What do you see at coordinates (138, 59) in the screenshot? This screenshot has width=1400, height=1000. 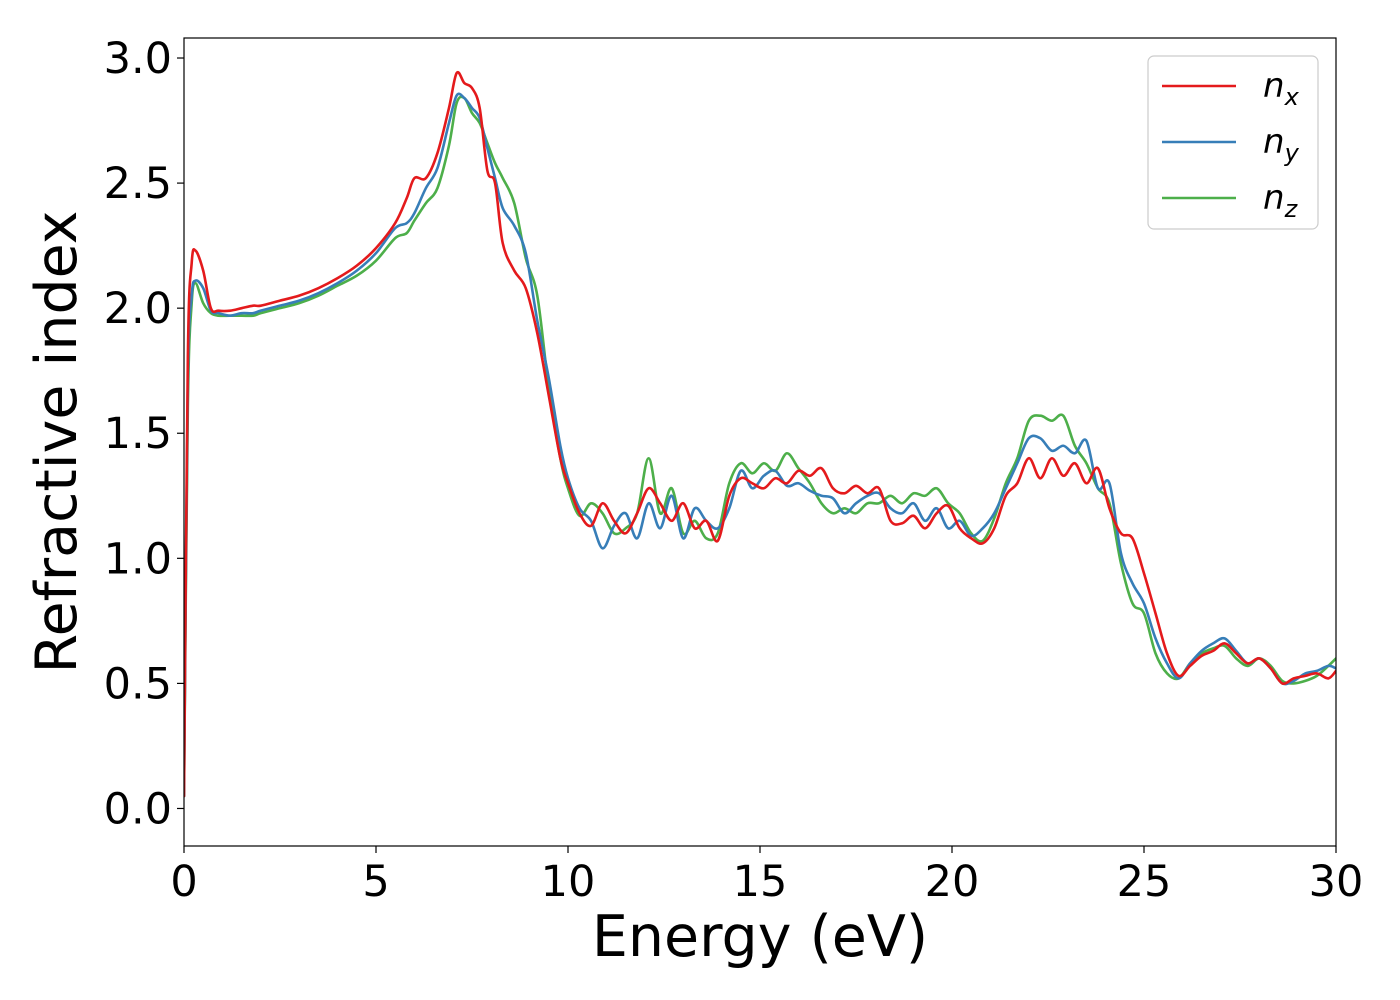 I see `y-tick-label: 3.0` at bounding box center [138, 59].